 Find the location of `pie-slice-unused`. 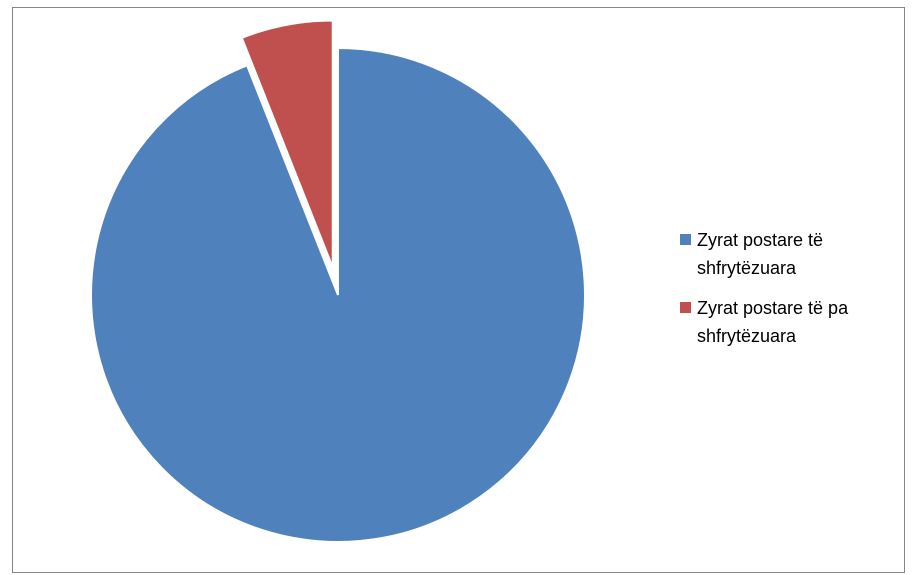

pie-slice-unused is located at coordinates (287, 143).